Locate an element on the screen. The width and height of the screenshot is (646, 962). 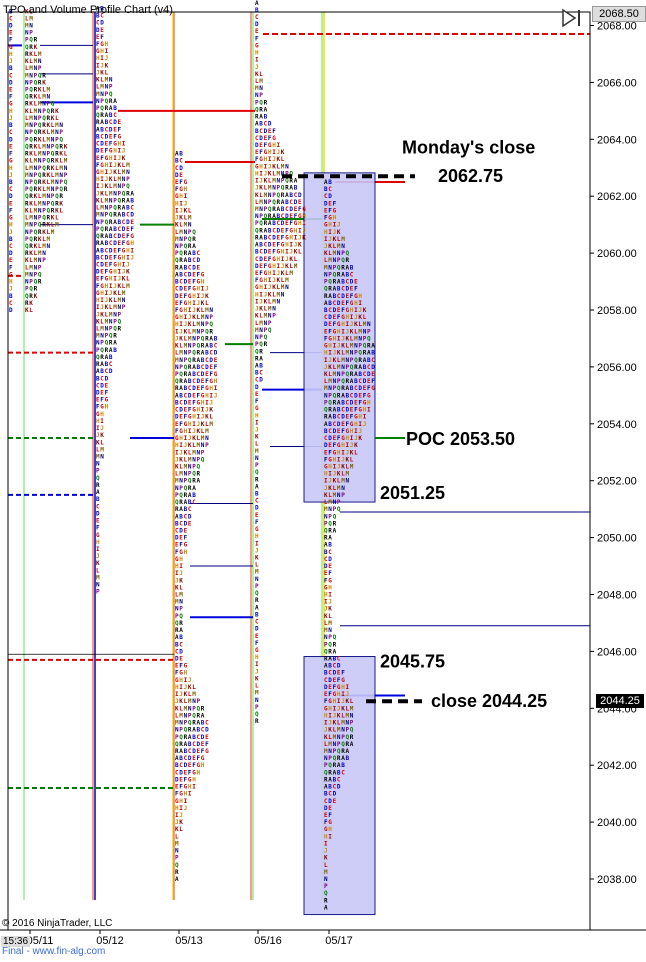
p0516-tpo: R is located at coordinates (257, 358).